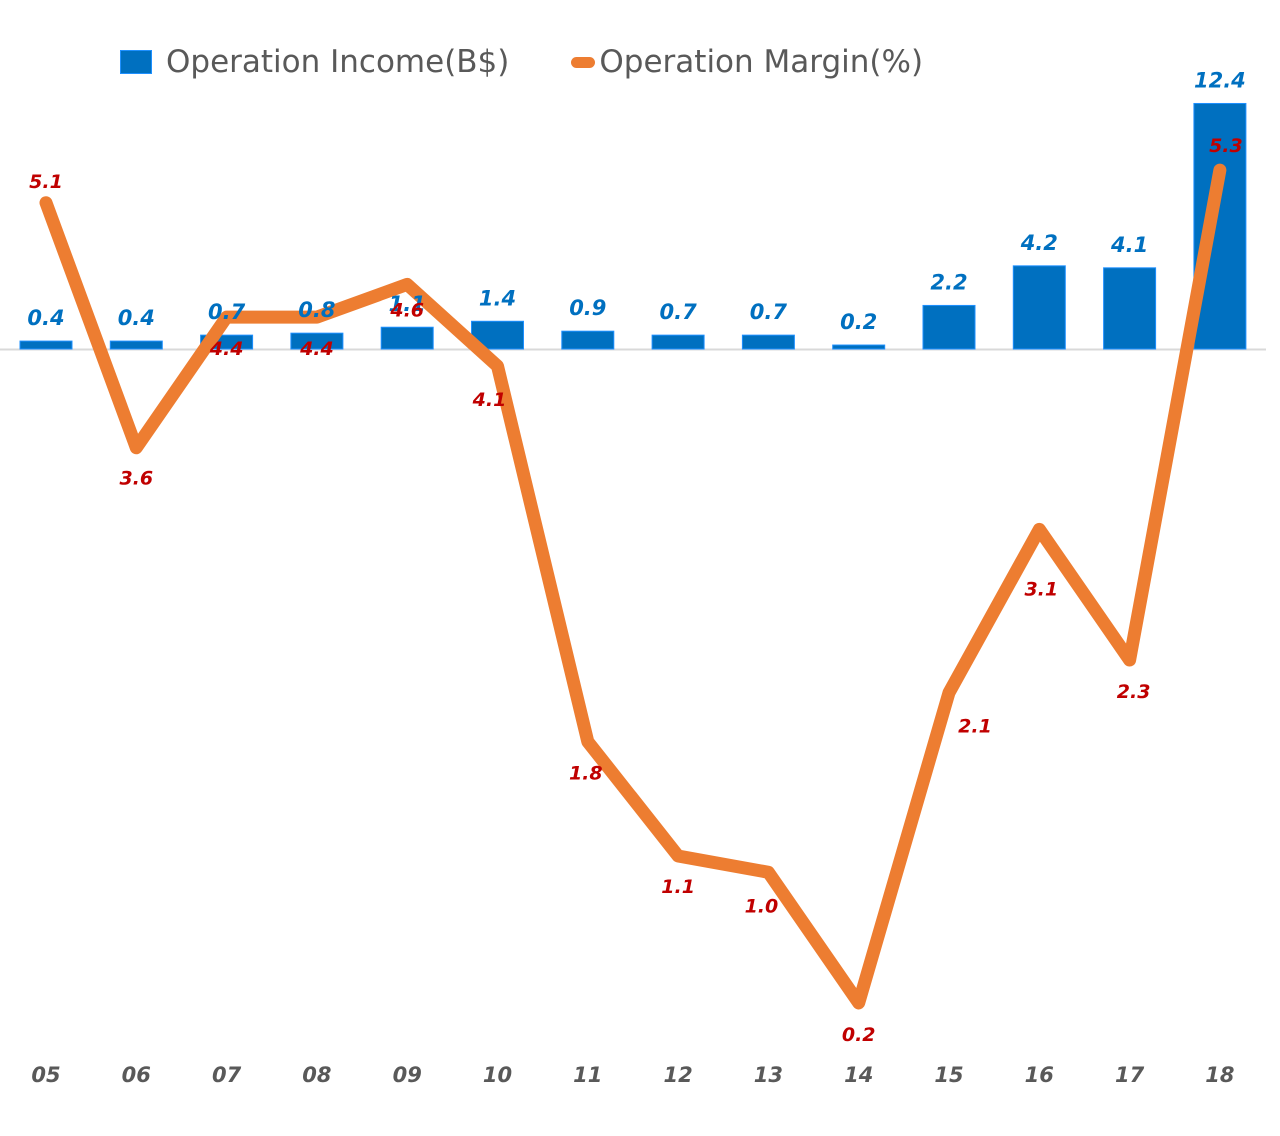 Image resolution: width=1280 pixels, height=1136 pixels. What do you see at coordinates (226, 349) in the screenshot?
I see `line-label-07: 4.4` at bounding box center [226, 349].